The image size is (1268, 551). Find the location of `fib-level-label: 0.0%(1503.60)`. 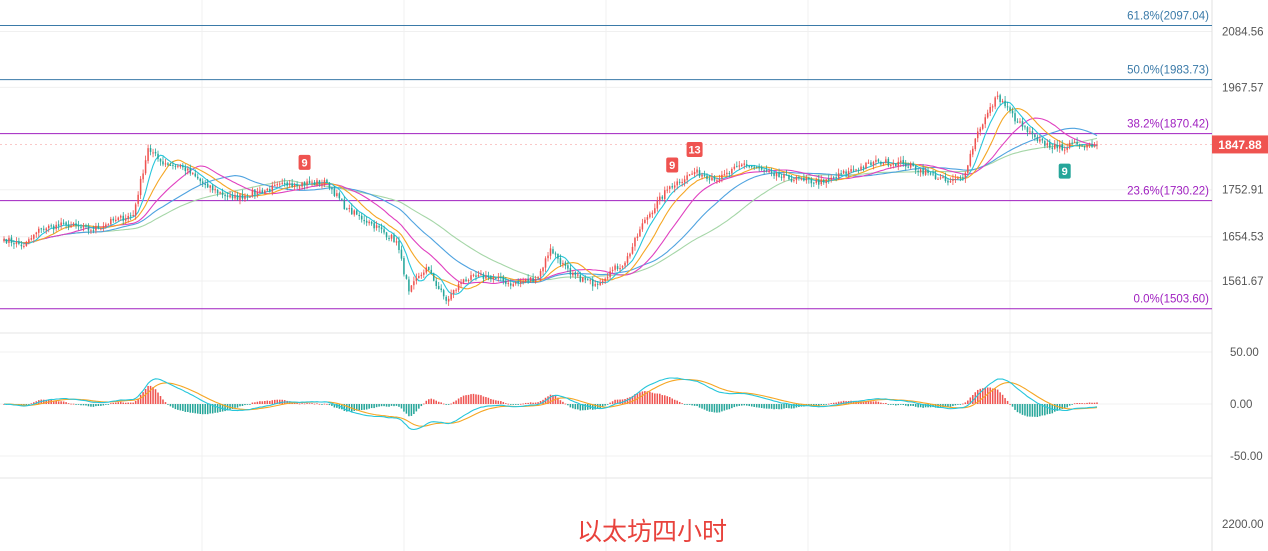

fib-level-label: 0.0%(1503.60) is located at coordinates (1172, 300).